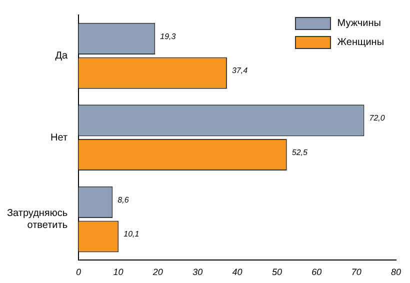 Image resolution: width=410 pixels, height=283 pixels. Describe the element at coordinates (37, 220) in the screenshot. I see `y-tick-label: Затрудняюсь ответить` at that location.